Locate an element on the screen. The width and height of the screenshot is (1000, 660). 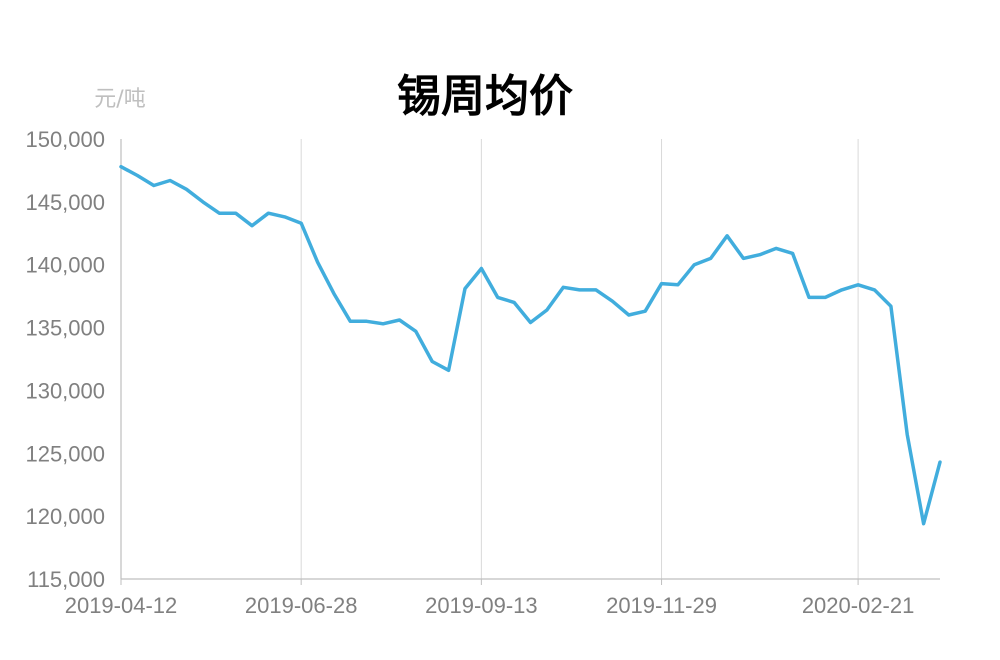
y-tick-label: 130,000 is located at coordinates (65, 390).